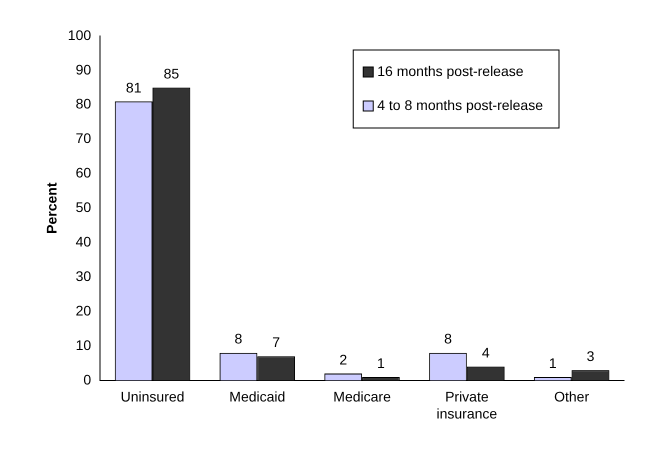 The image size is (662, 466). Describe the element at coordinates (362, 396) in the screenshot. I see `x-tick-label: Medicare` at that location.